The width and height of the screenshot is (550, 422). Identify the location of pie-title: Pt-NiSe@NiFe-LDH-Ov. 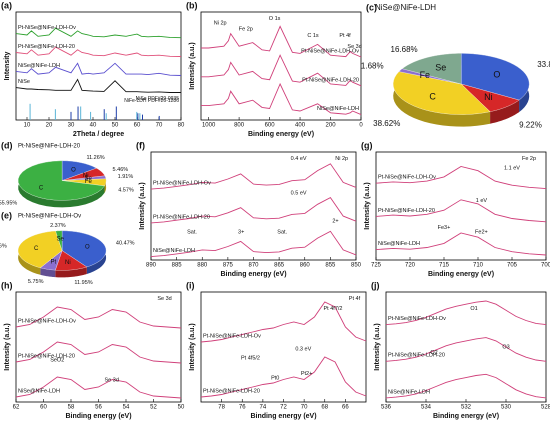
(49, 217).